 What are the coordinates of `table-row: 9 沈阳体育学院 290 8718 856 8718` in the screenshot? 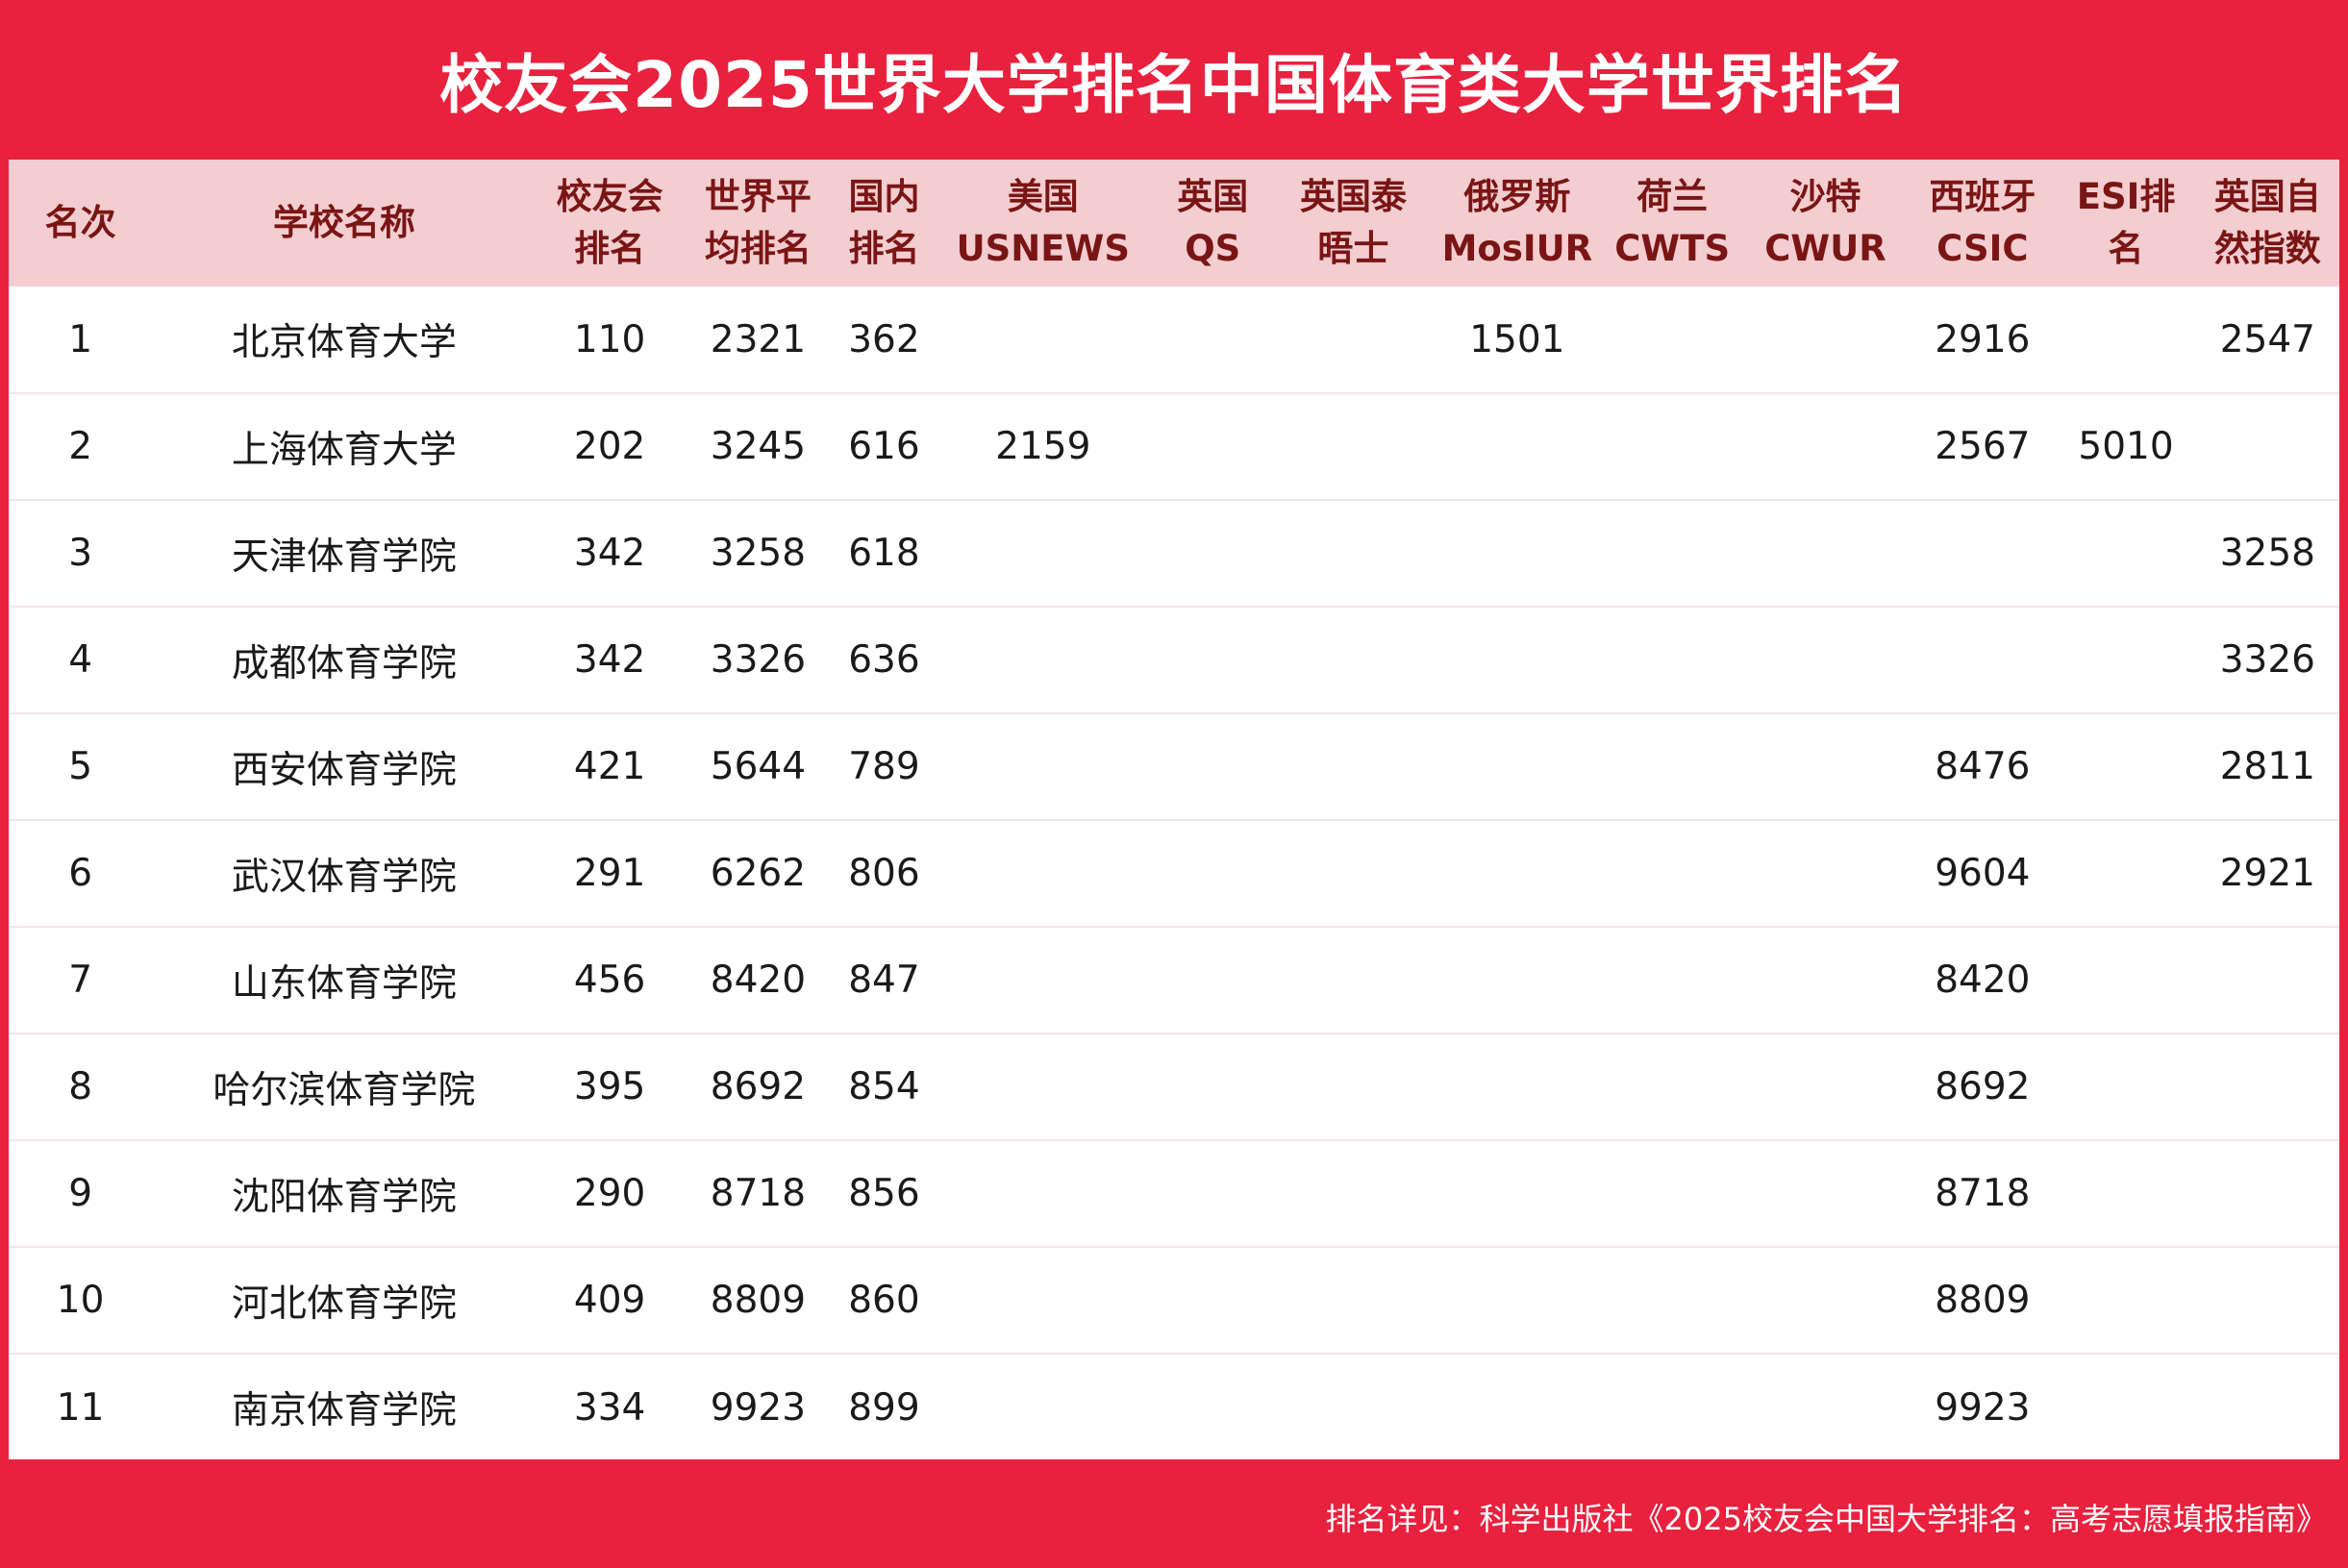 It's located at (1174, 1193).